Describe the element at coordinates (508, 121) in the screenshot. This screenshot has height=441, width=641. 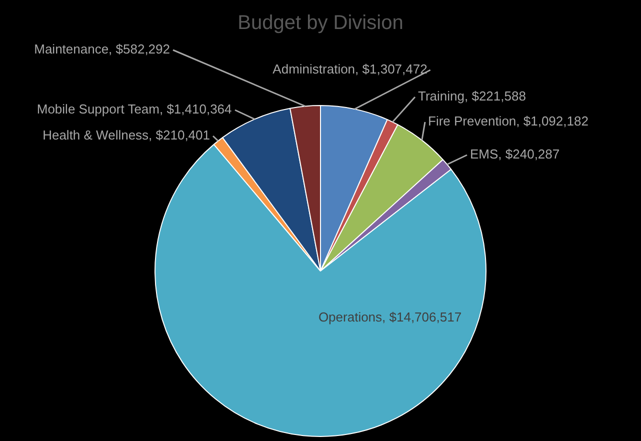
I see `slice-label: Fire Prevention, $1,092,182` at that location.